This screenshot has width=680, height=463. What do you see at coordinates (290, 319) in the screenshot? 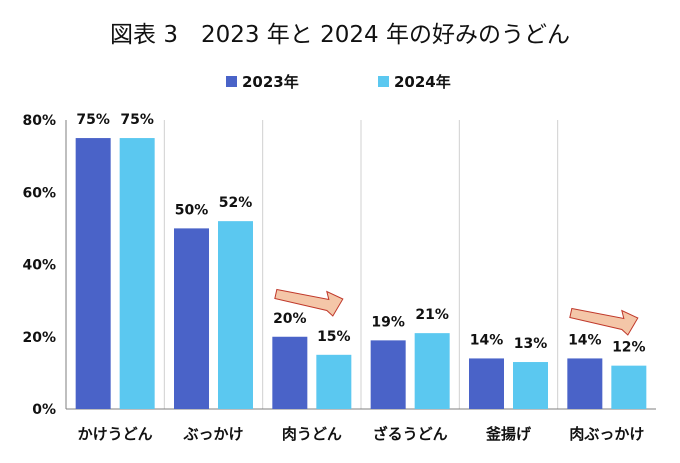
I see `data-label: 20%` at bounding box center [290, 319].